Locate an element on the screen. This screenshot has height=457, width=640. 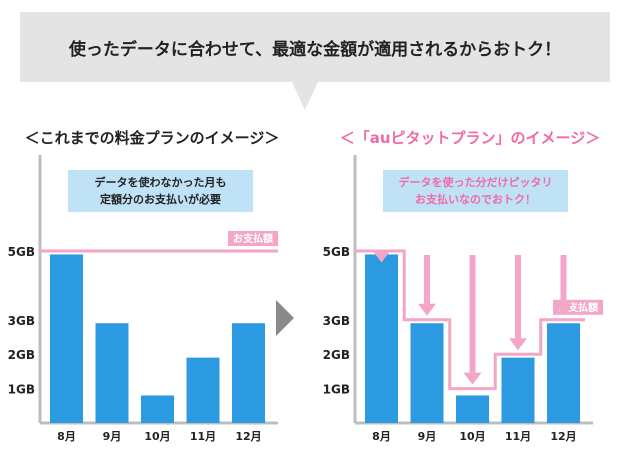
header-text: 使ったデータに合わせて、最適な金額が適用されるからおトク！ is located at coordinates (314, 49).